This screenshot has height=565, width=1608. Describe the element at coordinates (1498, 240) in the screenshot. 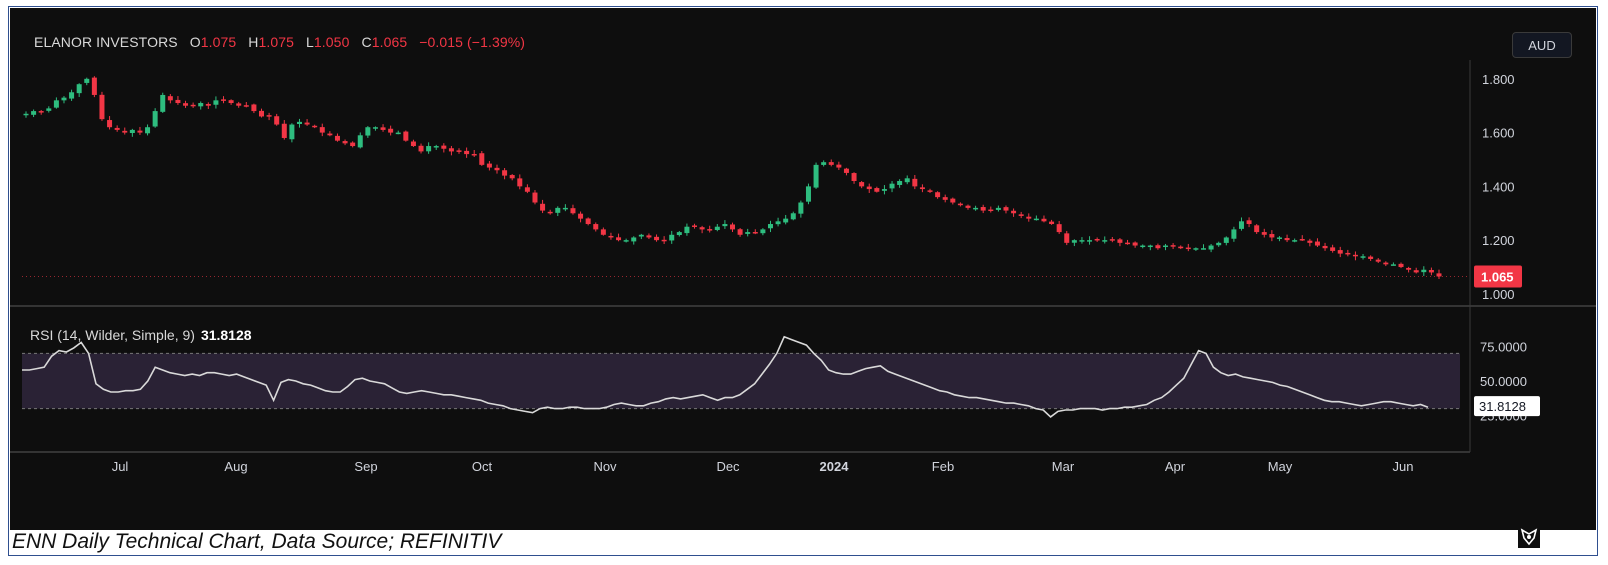

I see `price-tick-label: 1.200` at that location.